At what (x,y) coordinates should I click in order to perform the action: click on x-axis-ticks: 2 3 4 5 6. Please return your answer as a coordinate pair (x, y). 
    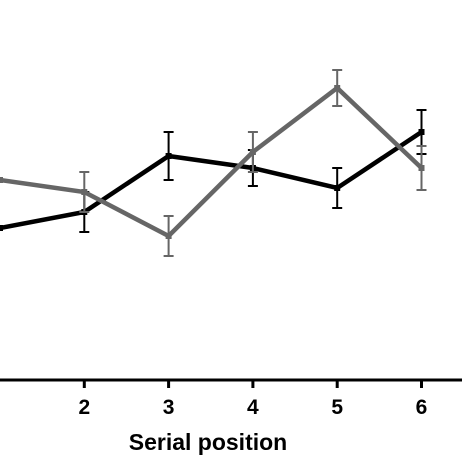
    Looking at the image, I should click on (252, 399).